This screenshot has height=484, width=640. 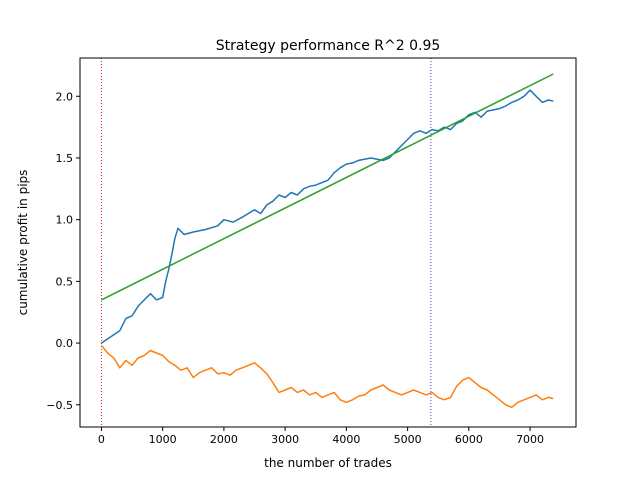 What do you see at coordinates (530, 439) in the screenshot?
I see `x-tick-label: 7000` at bounding box center [530, 439].